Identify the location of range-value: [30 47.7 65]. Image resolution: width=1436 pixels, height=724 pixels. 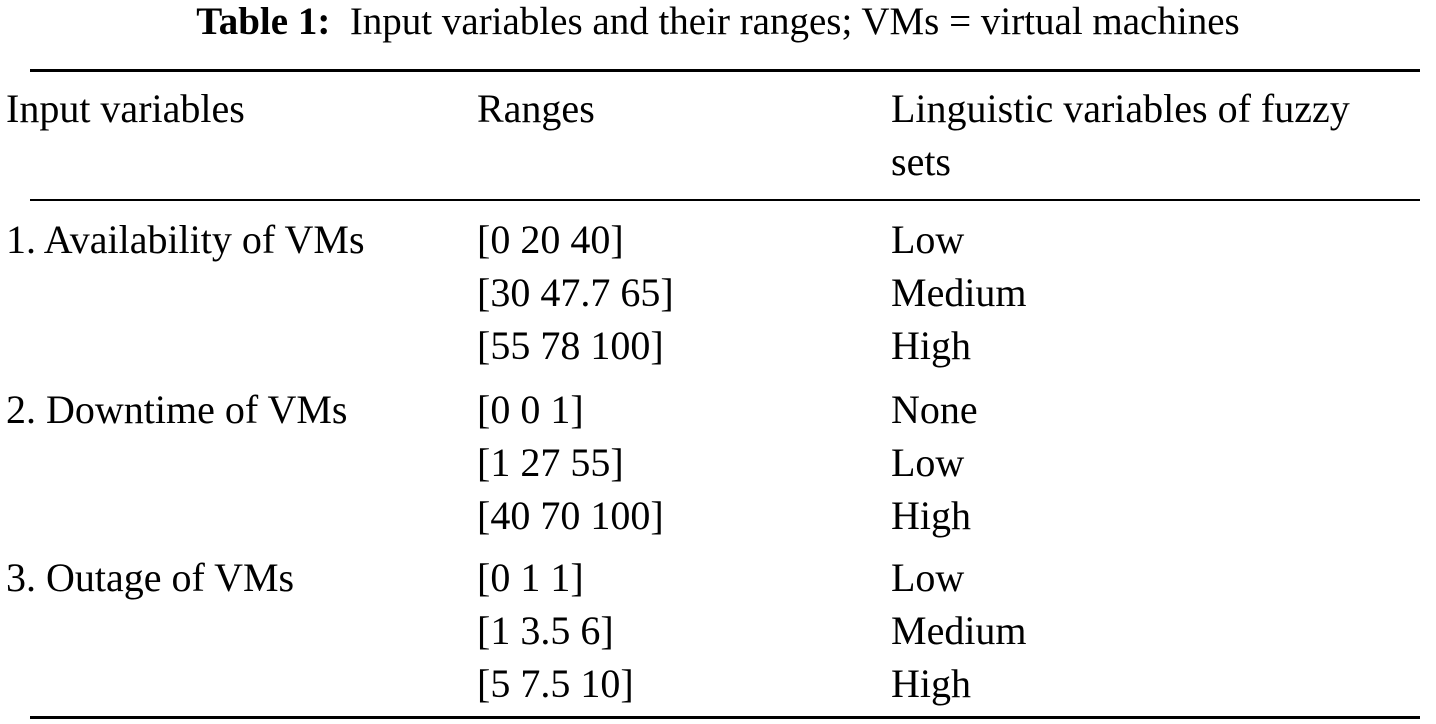
(575, 292).